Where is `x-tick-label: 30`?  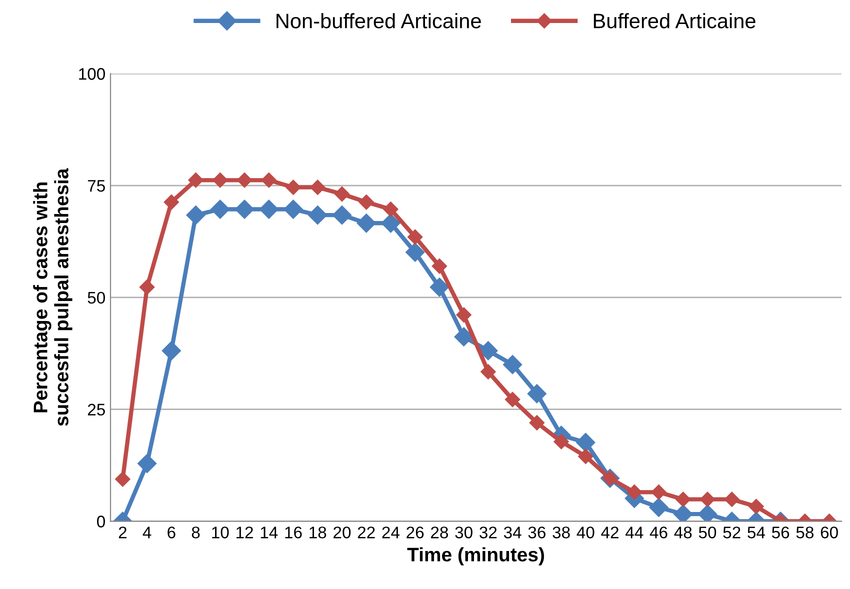 x-tick-label: 30 is located at coordinates (463, 532).